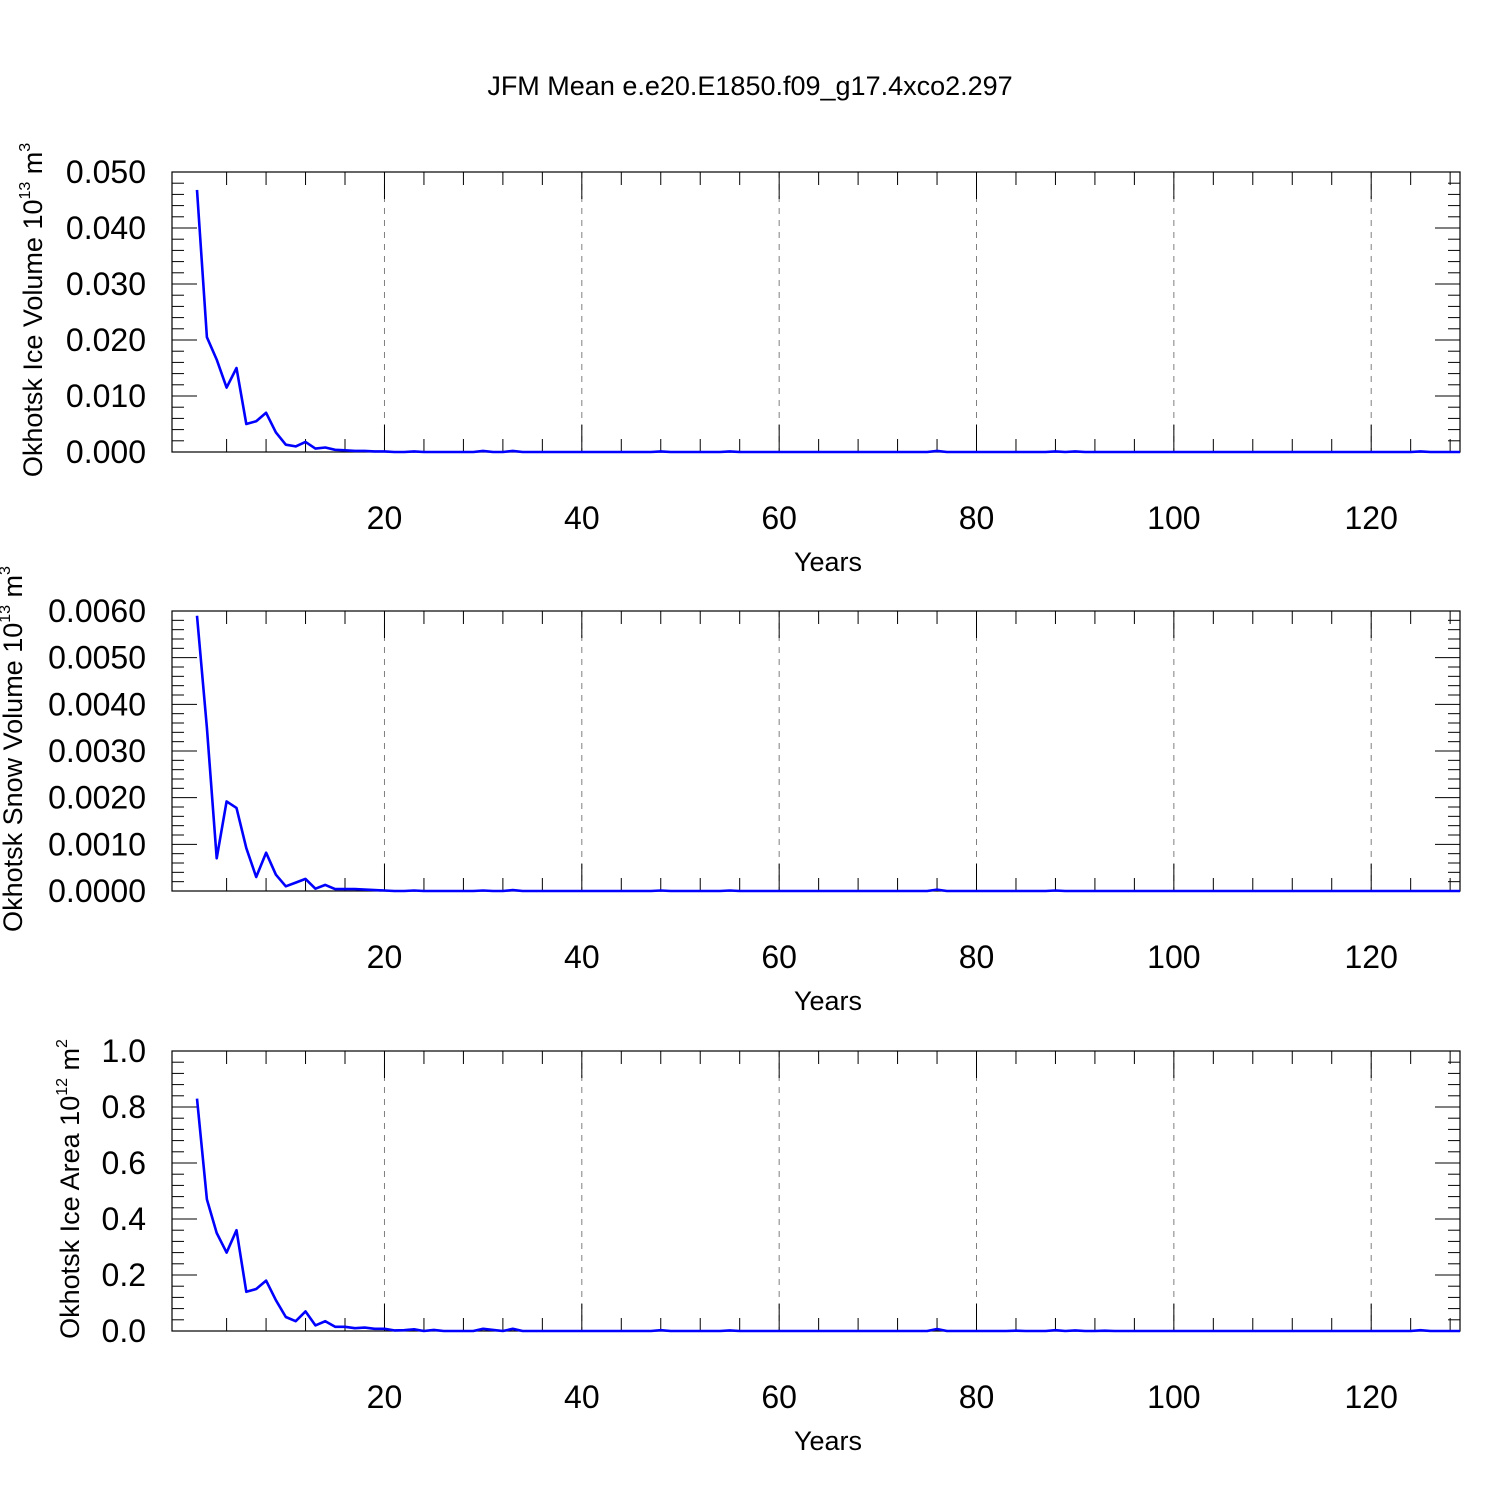 The width and height of the screenshot is (1500, 1500). I want to click on y-tick-label: 0.0050, so click(97, 658).